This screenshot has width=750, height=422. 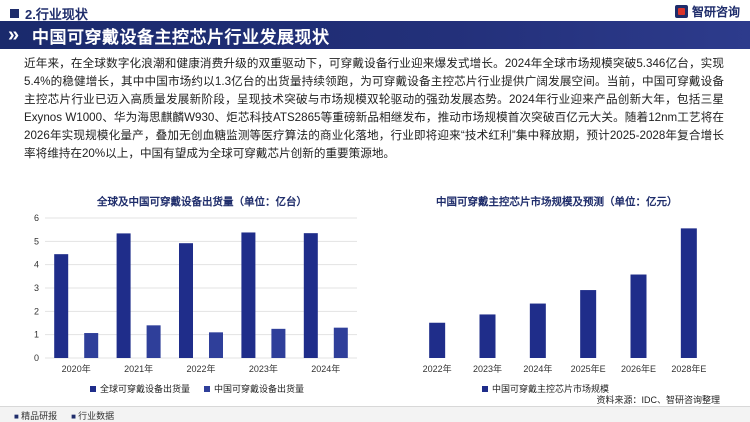 I want to click on chart1-title: 全球及中国可穿戴设备出货量（单位：亿台）, so click(x=202, y=202).